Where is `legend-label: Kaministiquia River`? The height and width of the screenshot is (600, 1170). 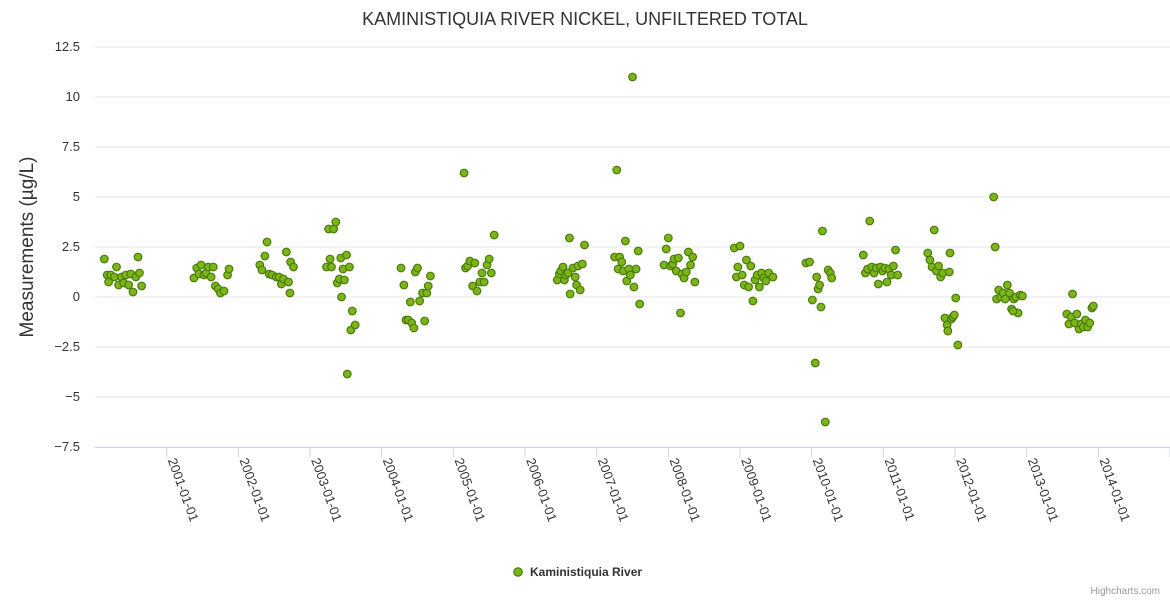 legend-label: Kaministiquia River is located at coordinates (586, 572).